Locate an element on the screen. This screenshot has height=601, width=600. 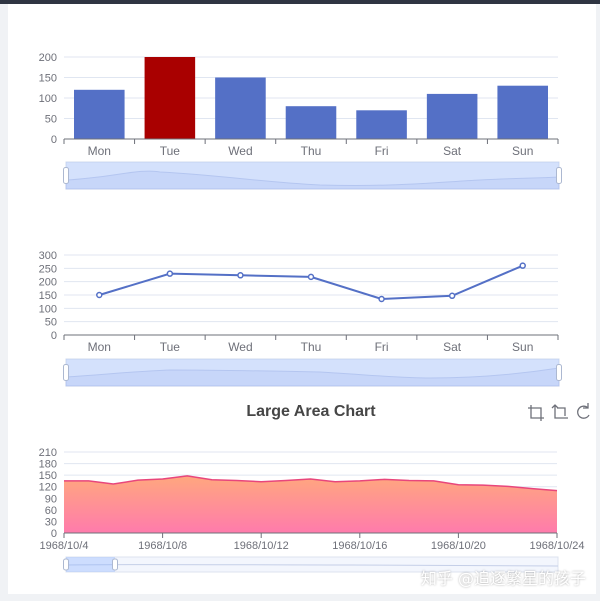
line-chart-xtick-label: Sat is located at coordinates (452, 347).